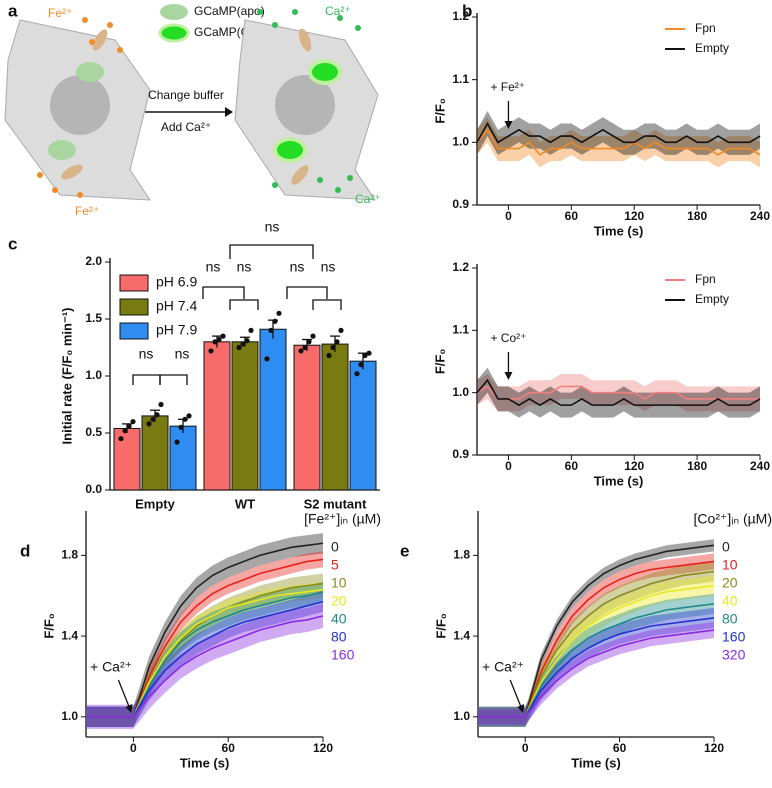 The image size is (772, 788). I want to click on y-tick-label: 2.0, so click(93, 261).